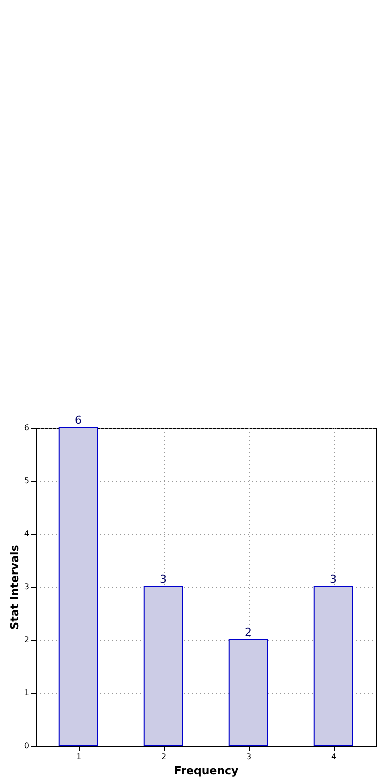  Describe the element at coordinates (27, 746) in the screenshot. I see `y-tick-label: 0` at that location.